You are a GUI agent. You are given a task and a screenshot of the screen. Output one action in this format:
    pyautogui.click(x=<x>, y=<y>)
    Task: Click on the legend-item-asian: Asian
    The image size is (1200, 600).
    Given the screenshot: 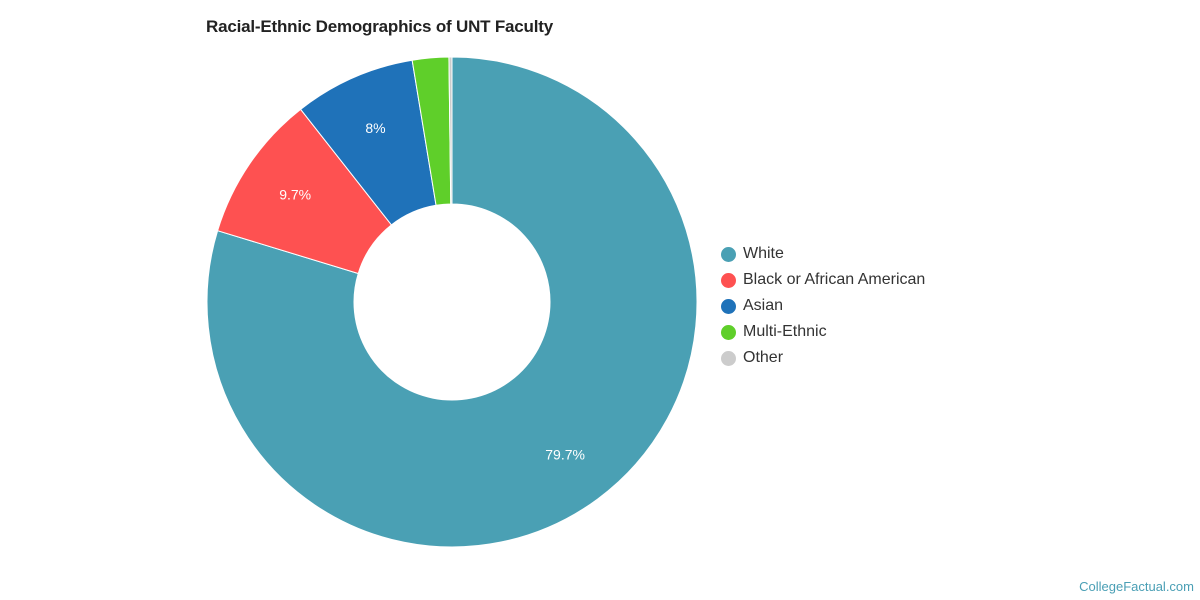 What is the action you would take?
    pyautogui.click(x=823, y=306)
    